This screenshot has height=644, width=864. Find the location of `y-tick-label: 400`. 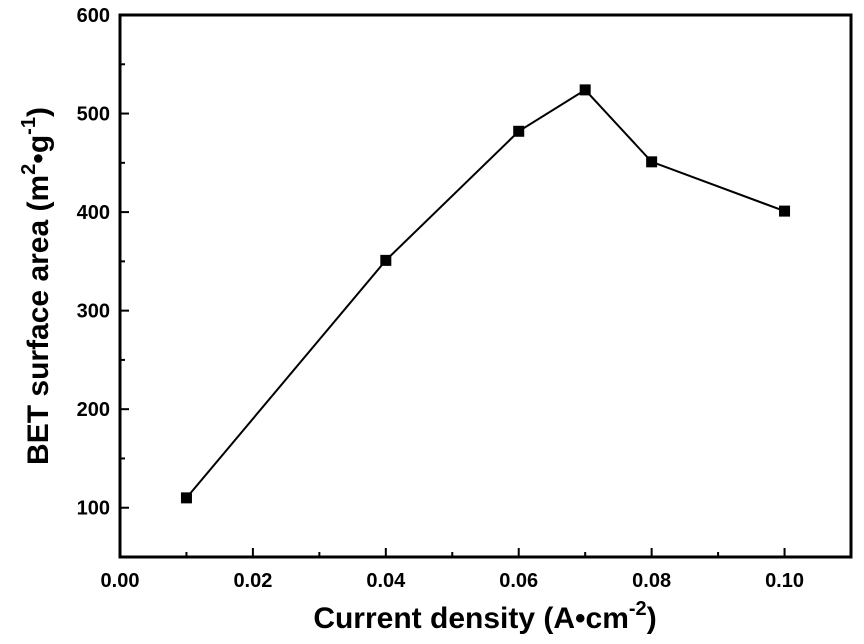

y-tick-label: 400 is located at coordinates (93, 213).